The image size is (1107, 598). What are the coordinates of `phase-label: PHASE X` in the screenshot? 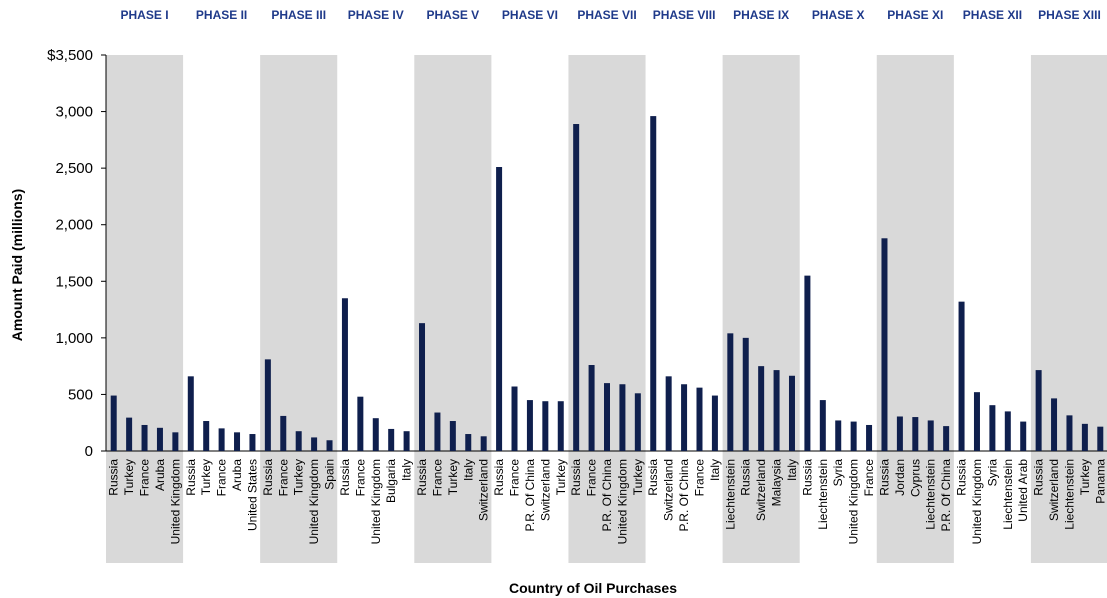 It's located at (838, 15).